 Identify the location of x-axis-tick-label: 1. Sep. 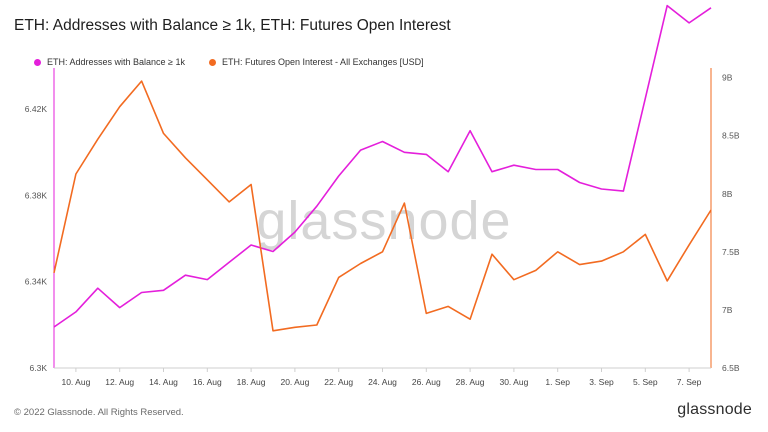
(557, 382).